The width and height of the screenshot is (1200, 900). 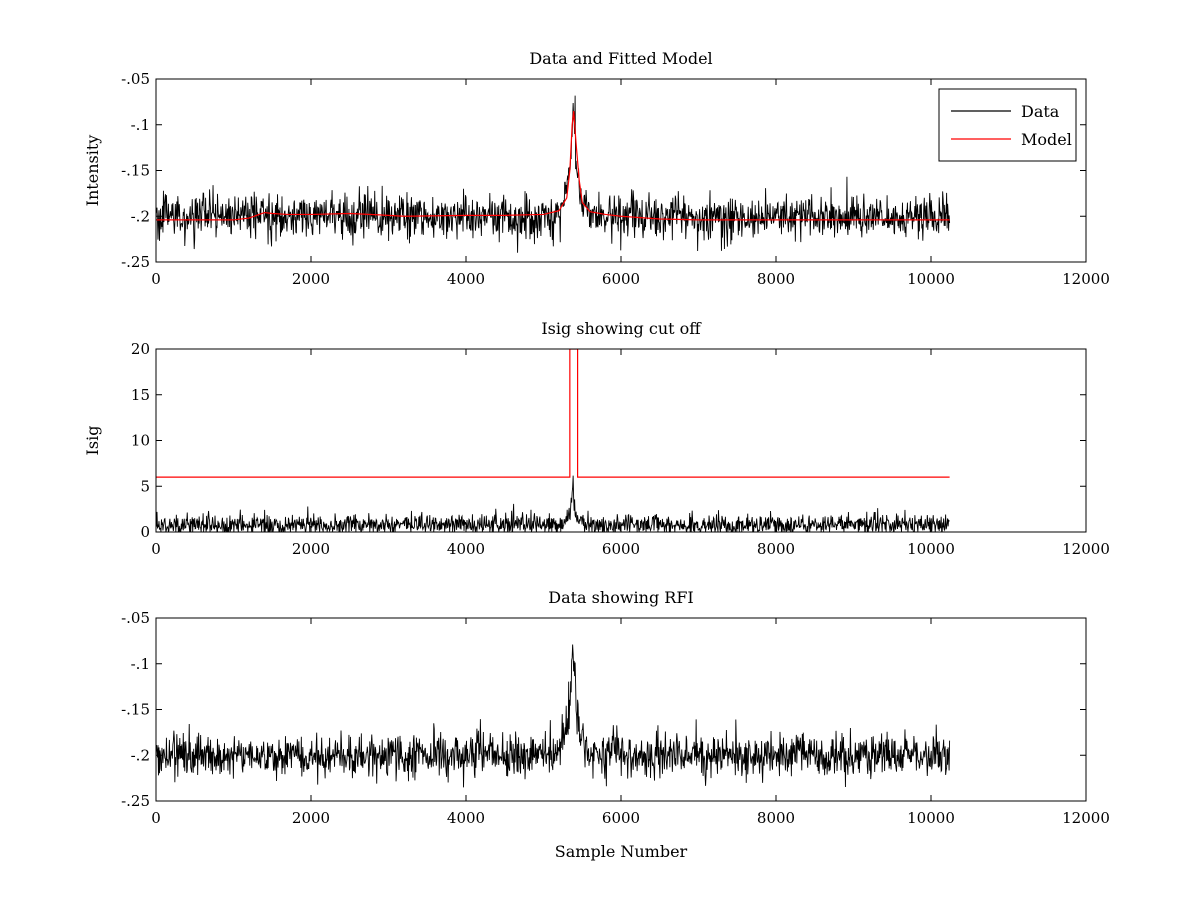 I want to click on y-tick-label: 15, so click(x=140, y=395).